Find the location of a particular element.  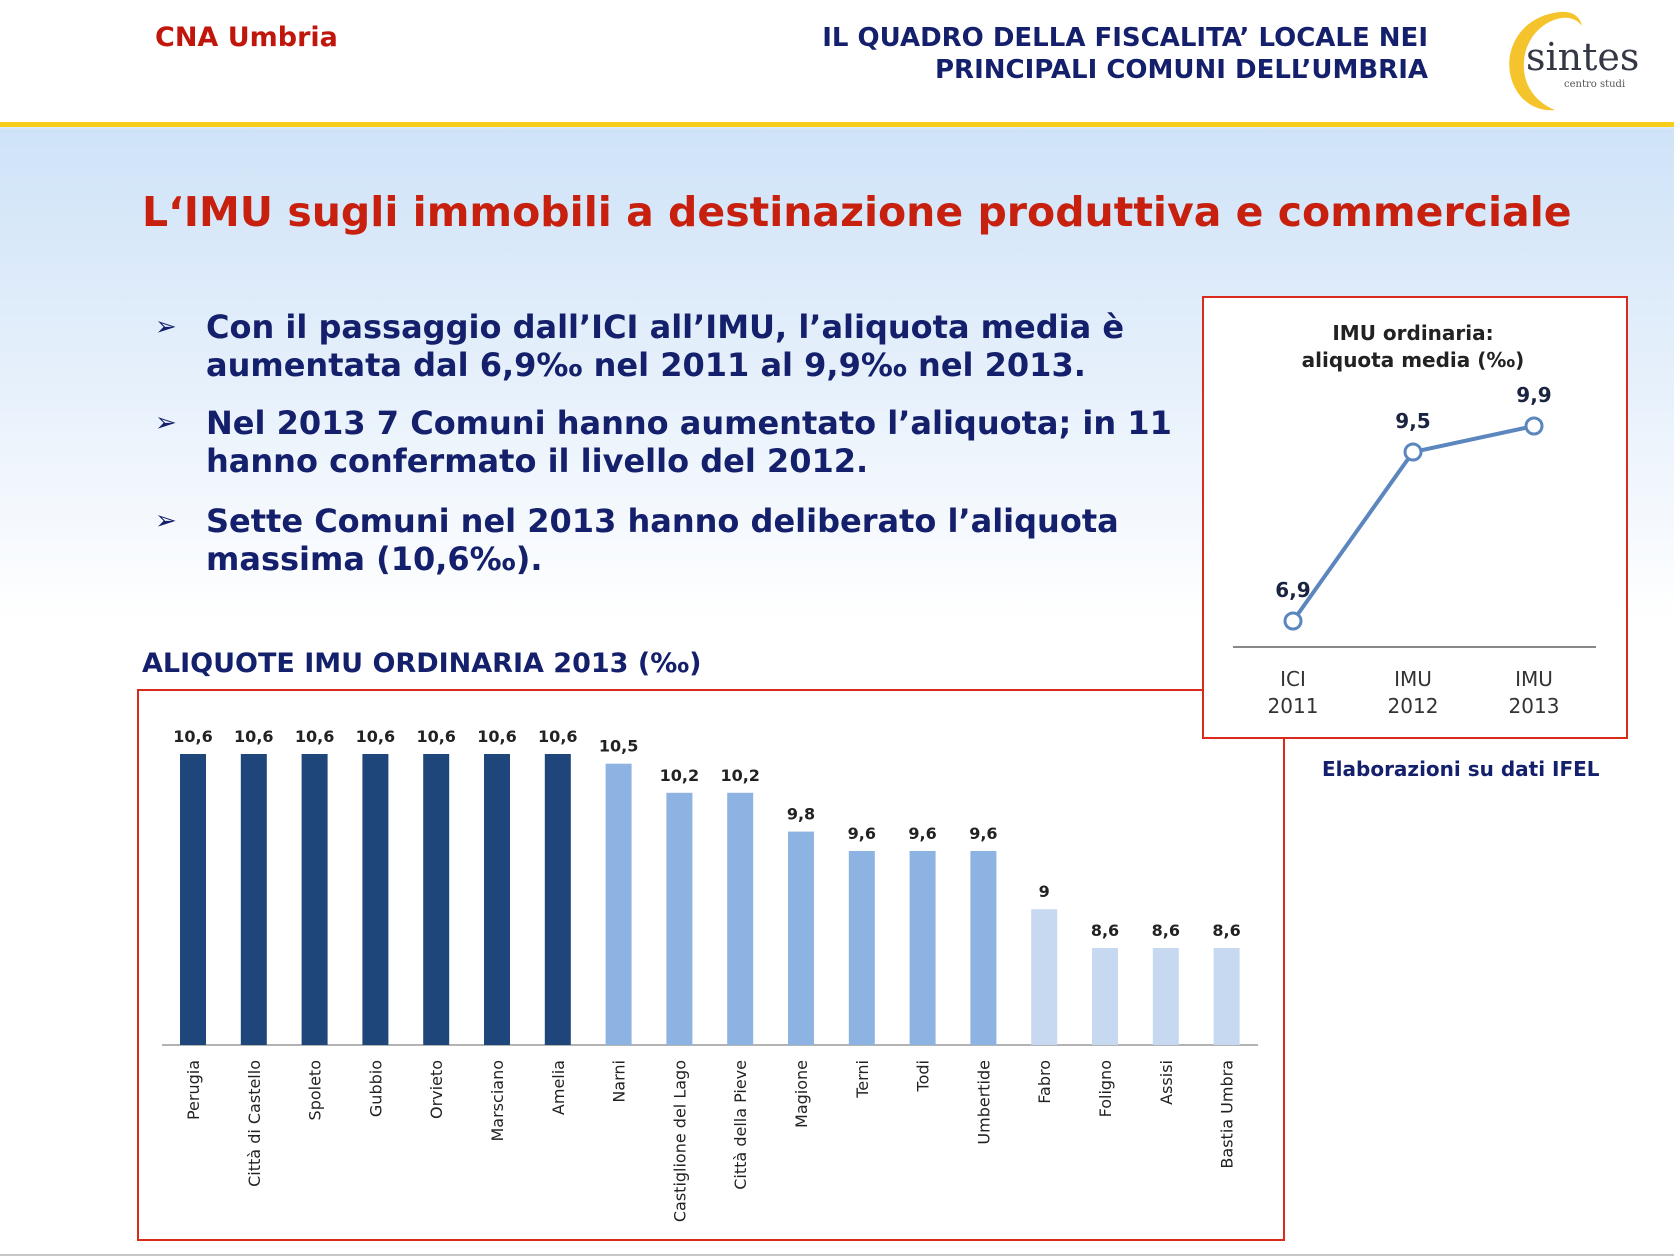

sintesi-logo: sintesi centro studi is located at coordinates (1574, 61).